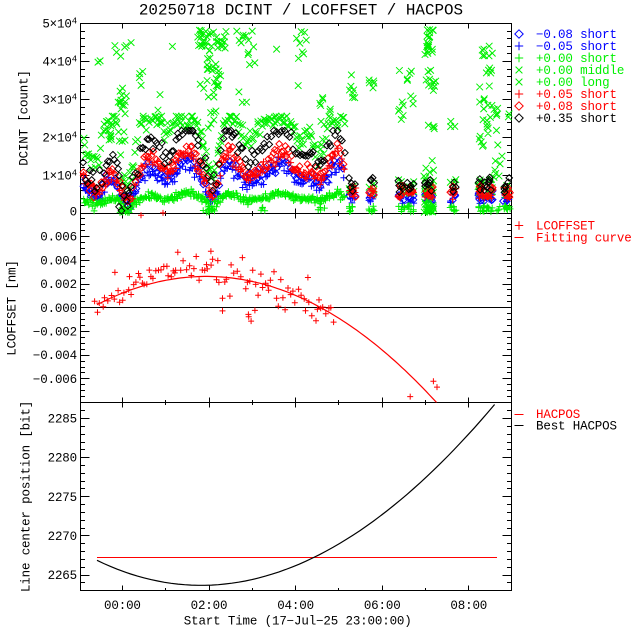 This screenshot has height=640, width=640. What do you see at coordinates (55, 380) in the screenshot?
I see `svg-text: −0.006` at bounding box center [55, 380].